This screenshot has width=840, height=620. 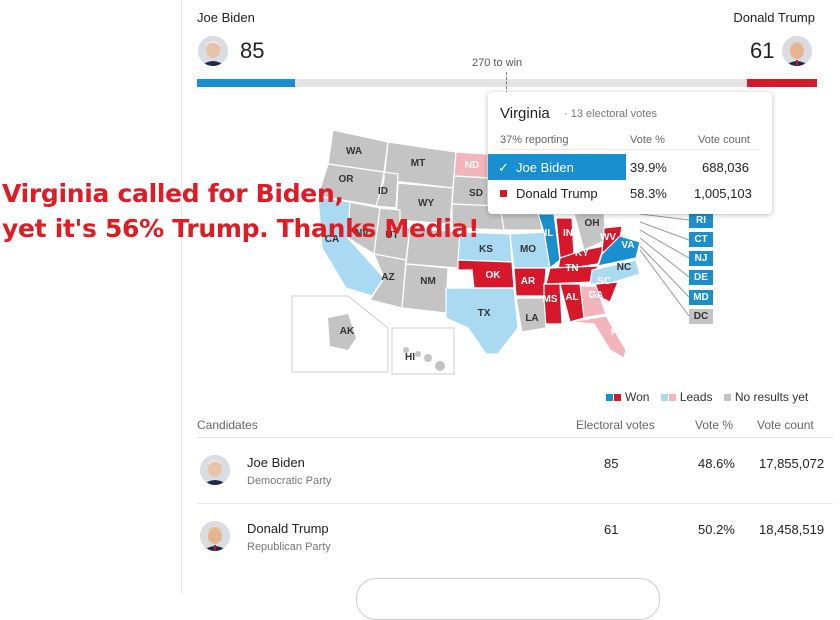 What do you see at coordinates (276, 462) in the screenshot?
I see `table-biden-name: Joe Biden` at bounding box center [276, 462].